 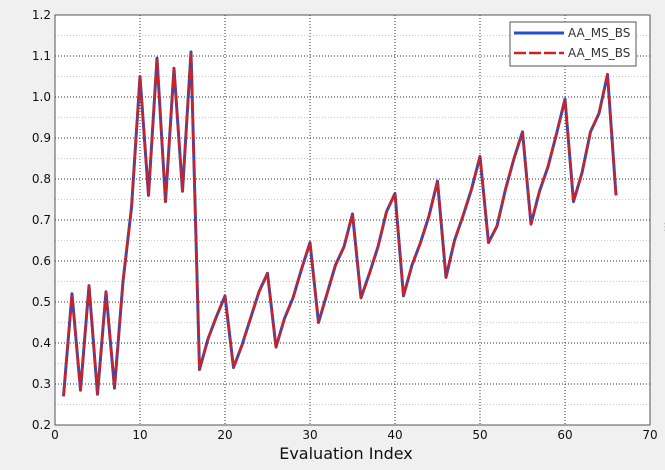 I want to click on y-tick-label: 0.3, so click(x=41, y=384).